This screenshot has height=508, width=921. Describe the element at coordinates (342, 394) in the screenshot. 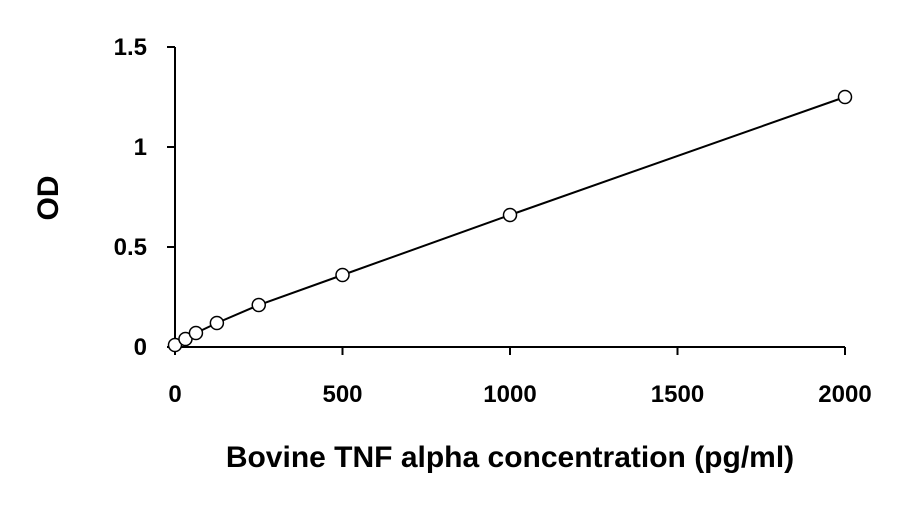

I see `x-tick-label: 500` at that location.